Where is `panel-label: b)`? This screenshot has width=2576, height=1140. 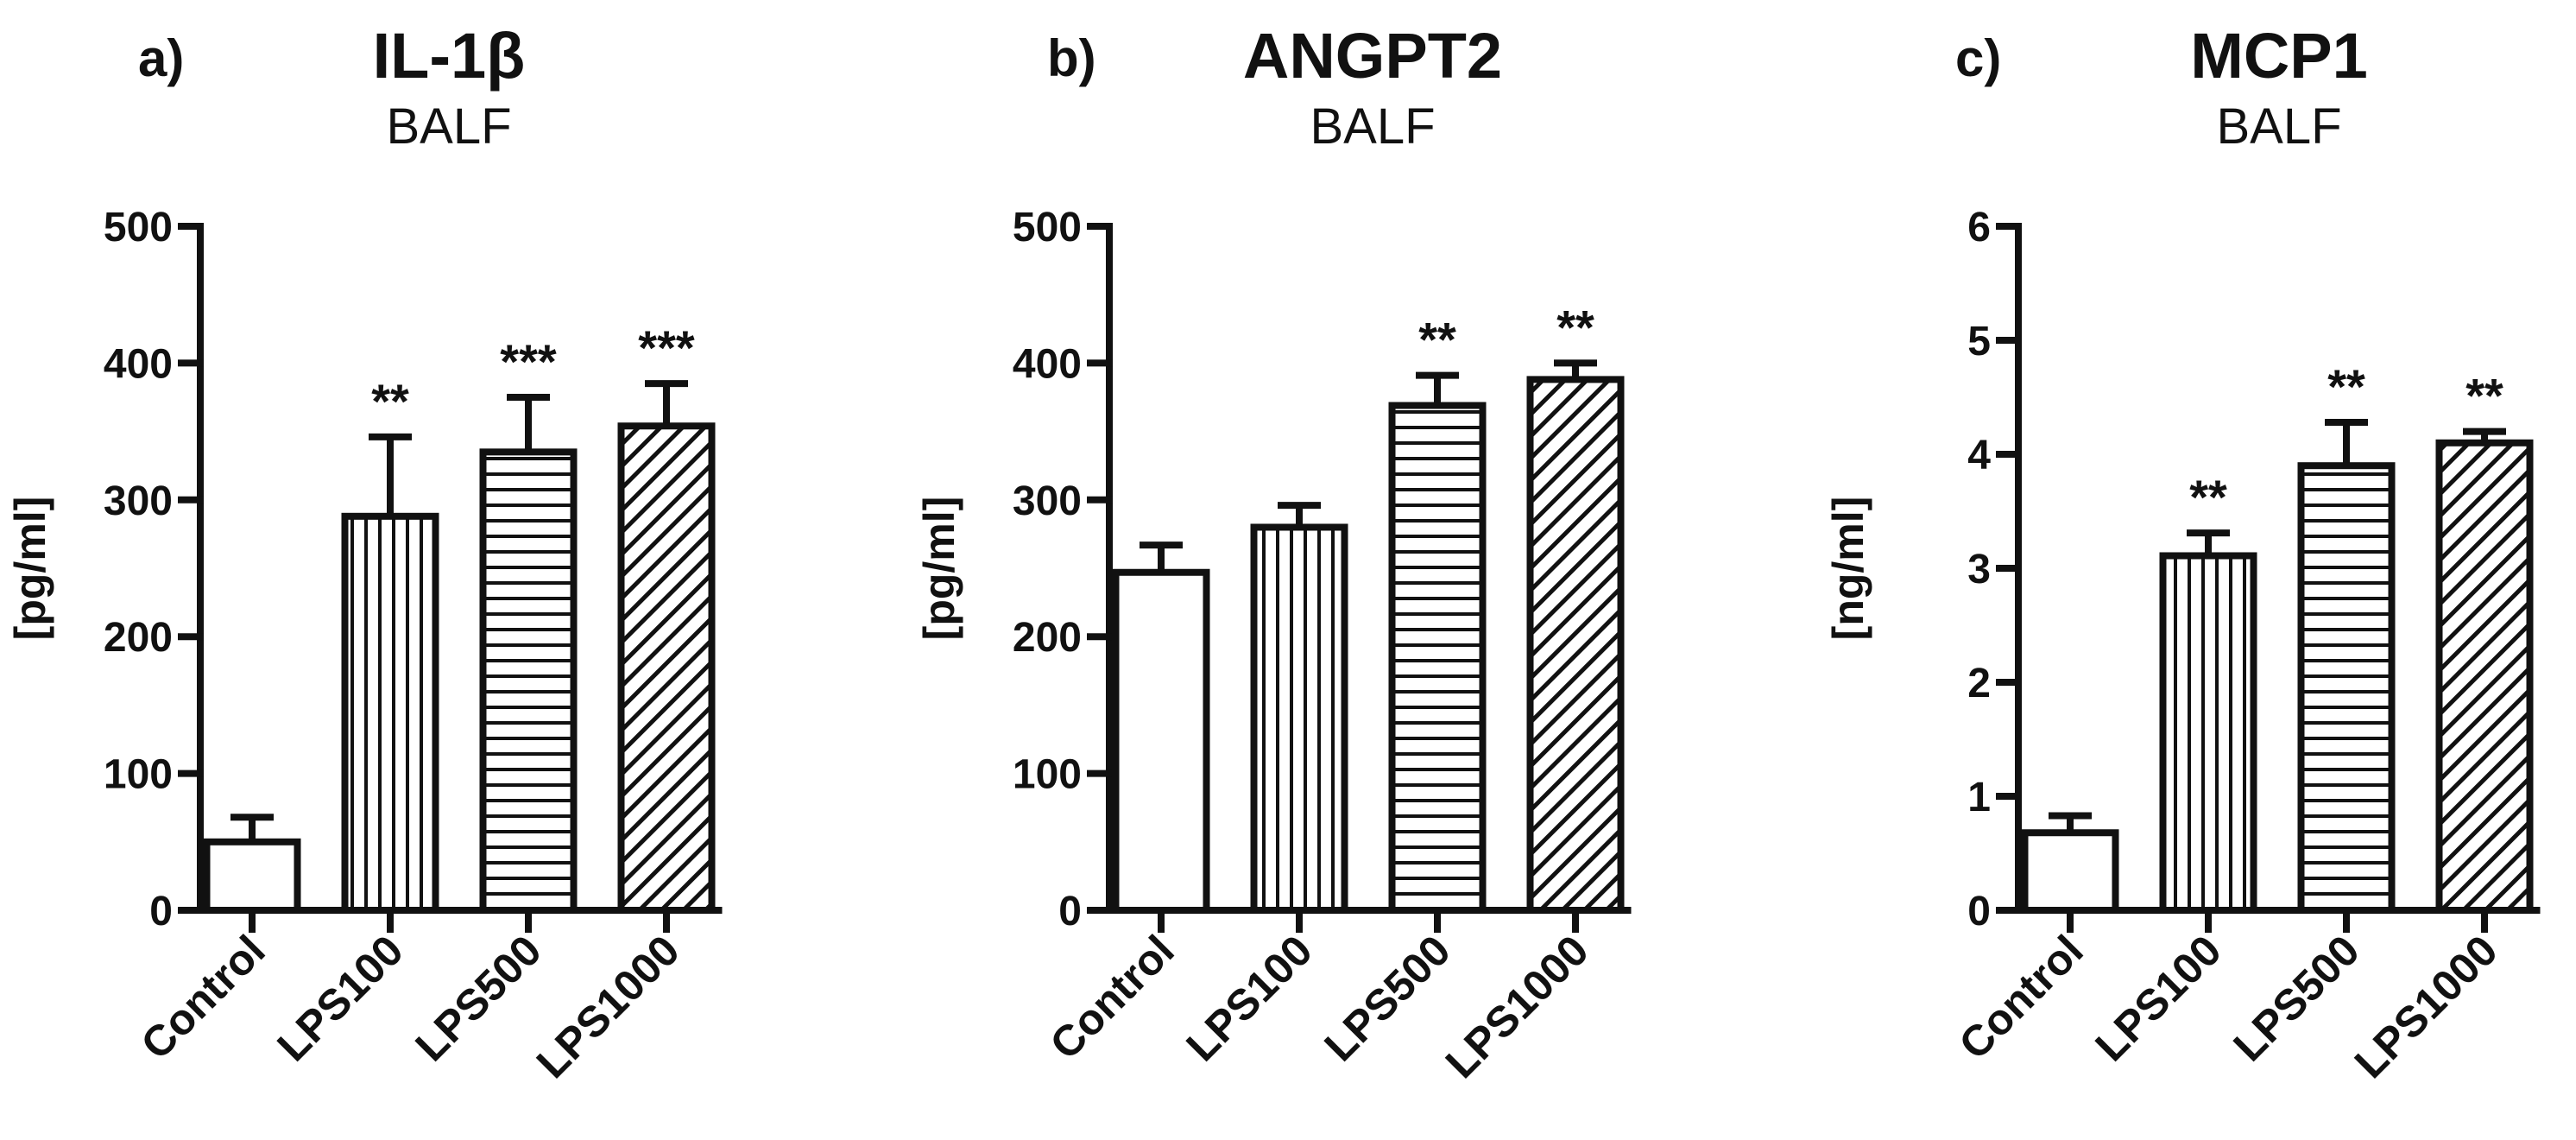
panel-label: b) is located at coordinates (1071, 58).